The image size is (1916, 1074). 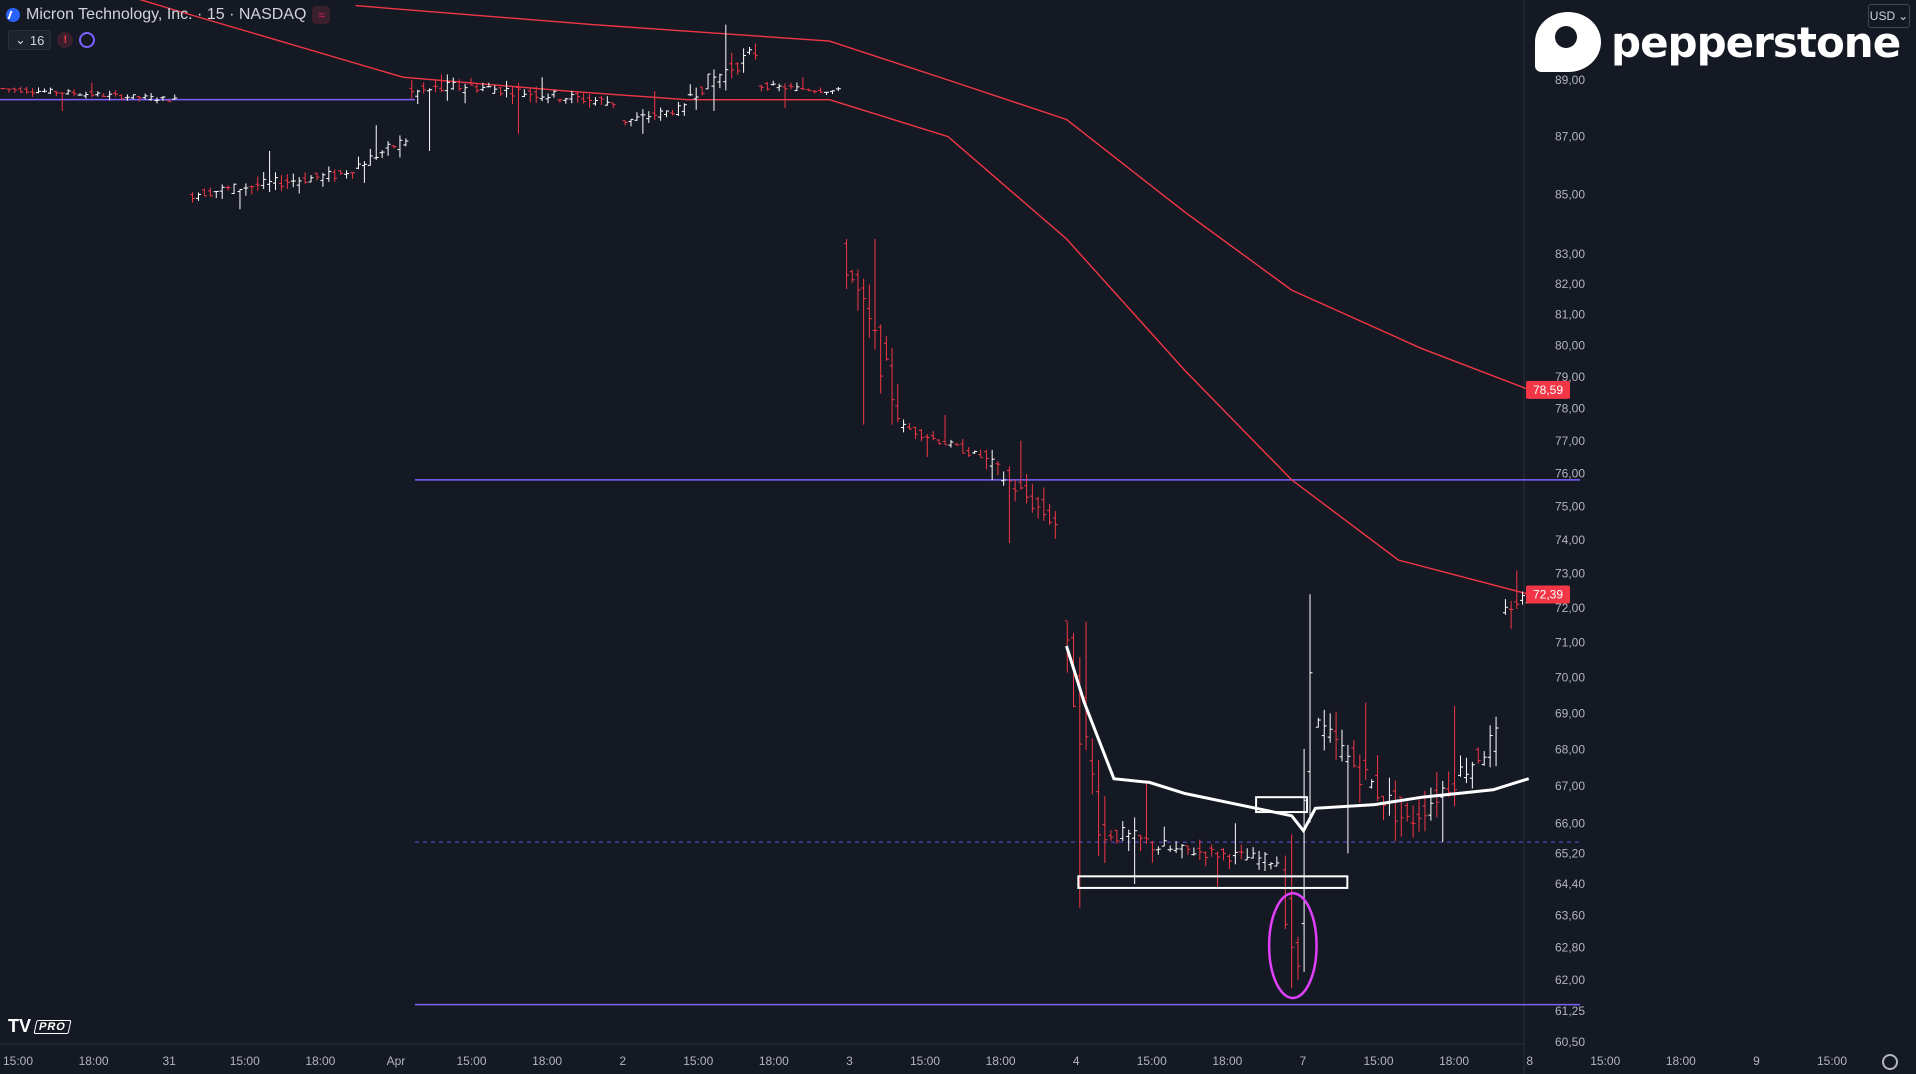 I want to click on y-tick-label: 72,00, so click(x=1570, y=608).